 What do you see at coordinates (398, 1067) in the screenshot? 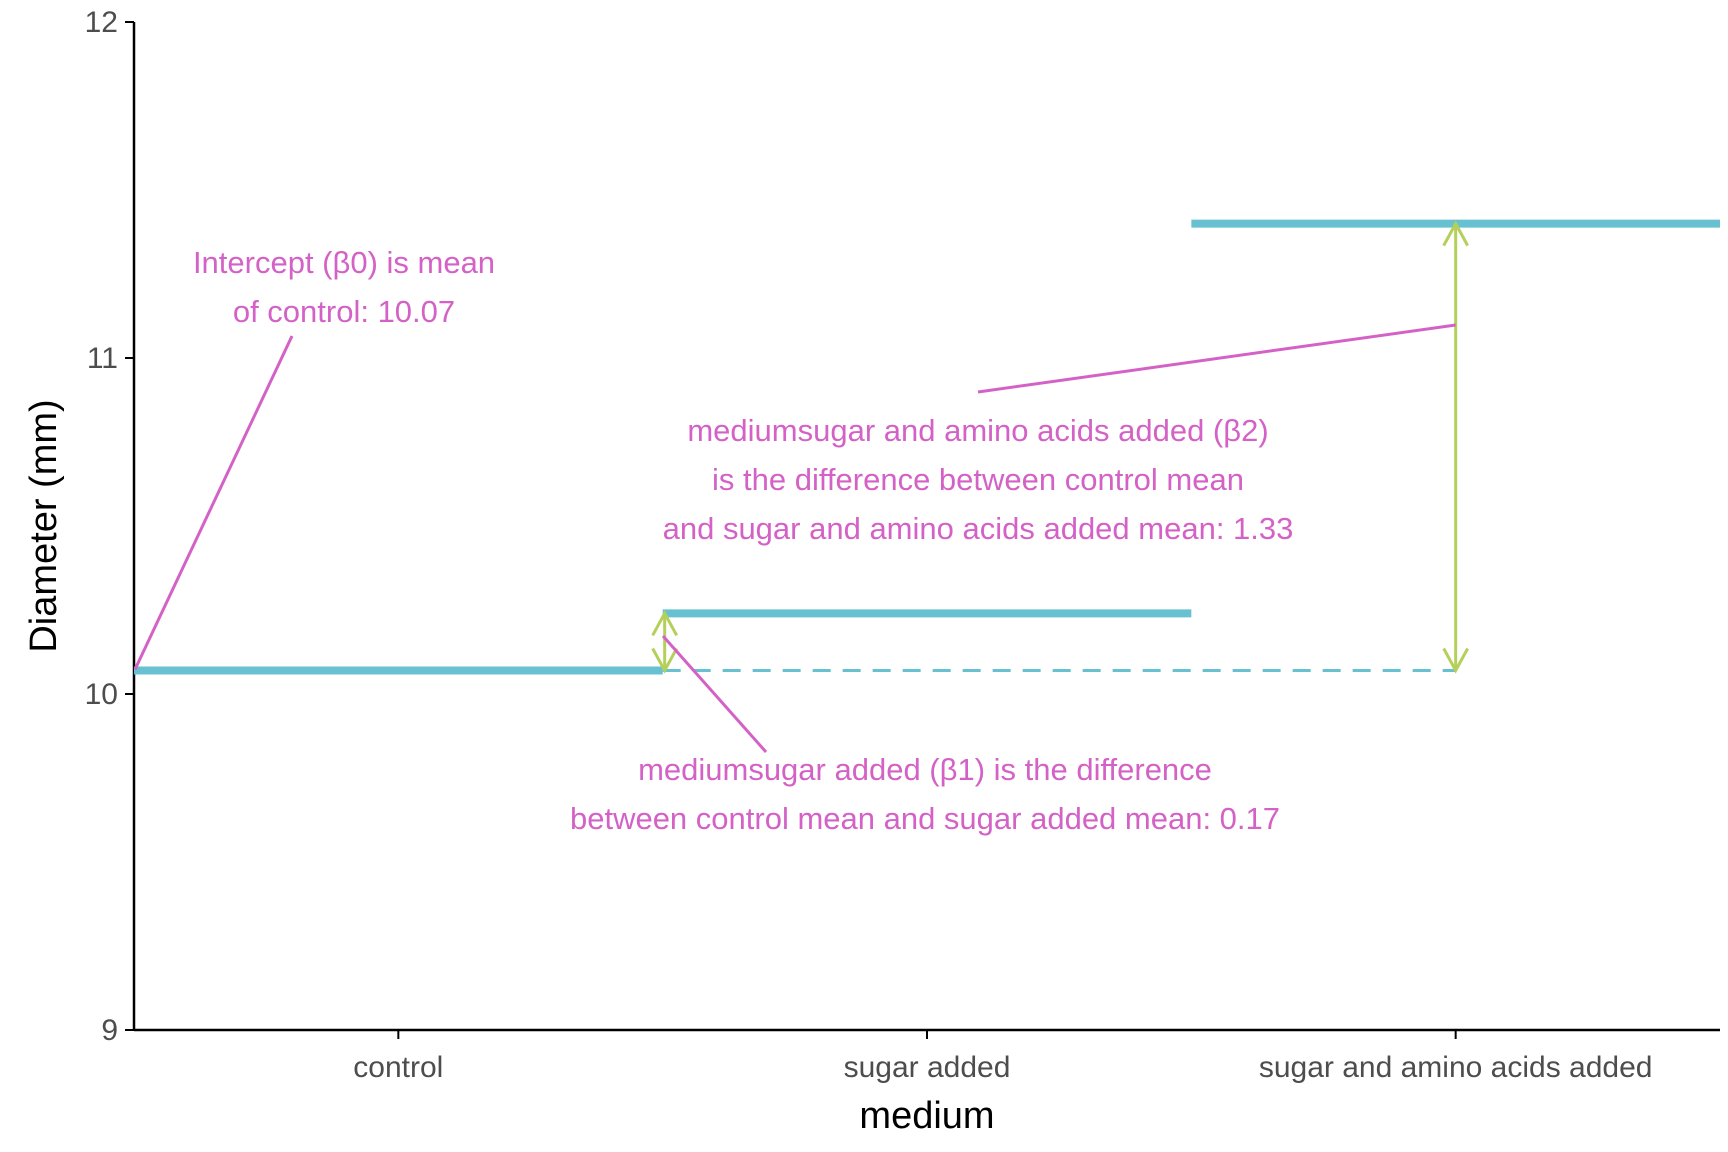
I see `x-tick-label: control` at bounding box center [398, 1067].